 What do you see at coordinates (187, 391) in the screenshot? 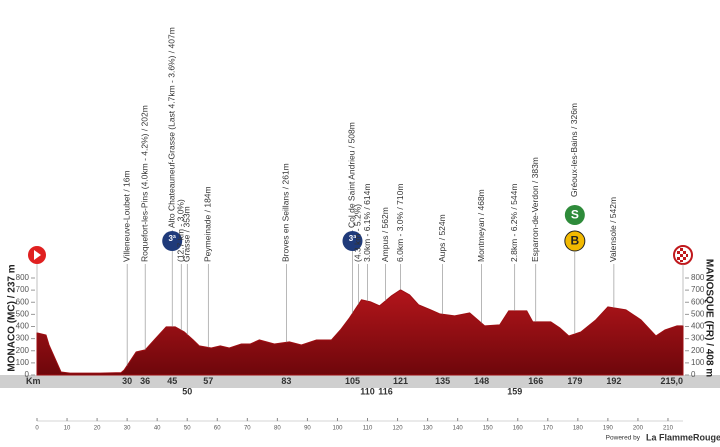
I see `km-marker-low: 50` at bounding box center [187, 391].